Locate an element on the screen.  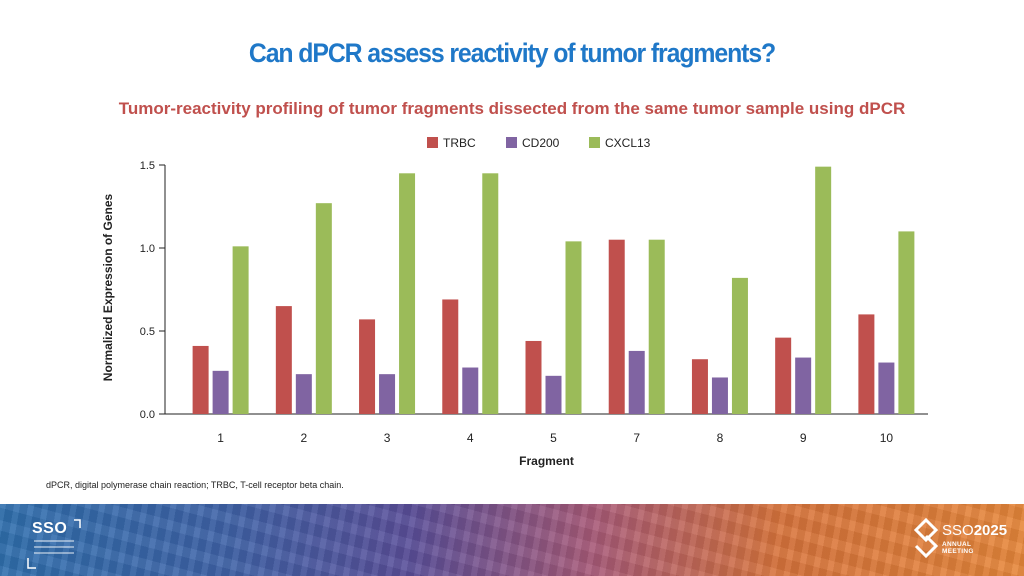
sso-logo: SSO is located at coordinates (56, 544).